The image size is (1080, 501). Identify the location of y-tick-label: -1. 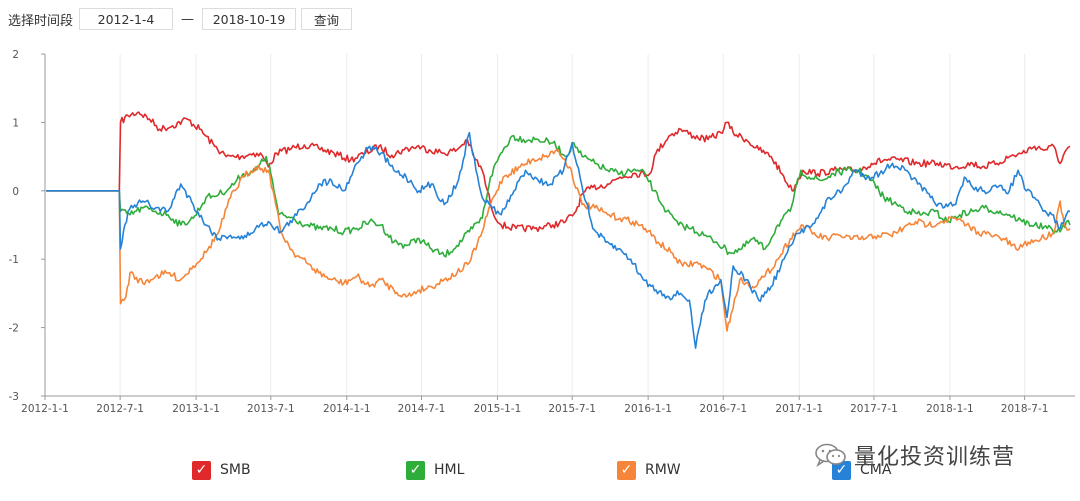
(14, 260).